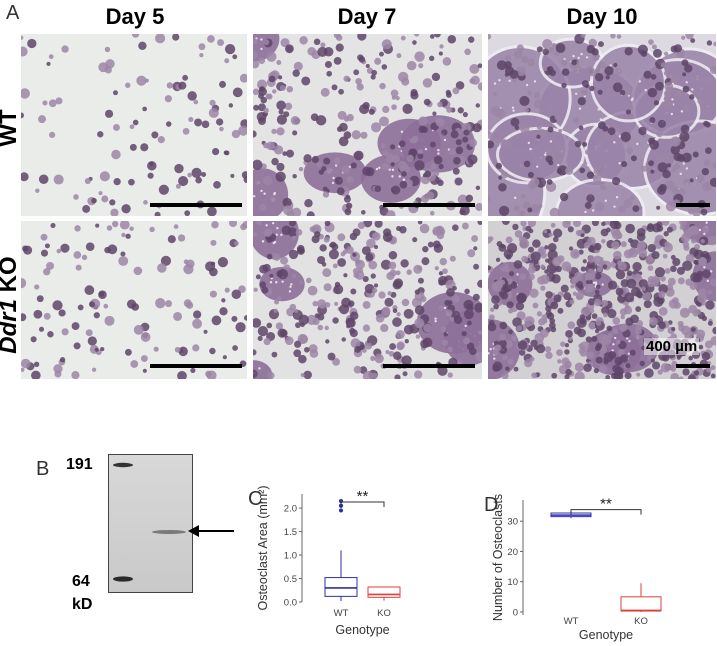 Image resolution: width=717 pixels, height=646 pixels. Describe the element at coordinates (341, 510) in the screenshot. I see `outlier-point` at that location.